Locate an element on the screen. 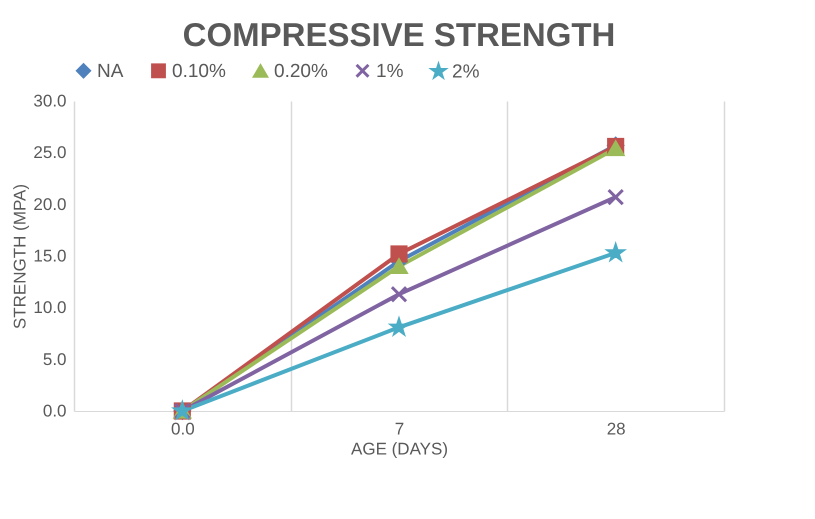  legend-label: NA is located at coordinates (110, 71).